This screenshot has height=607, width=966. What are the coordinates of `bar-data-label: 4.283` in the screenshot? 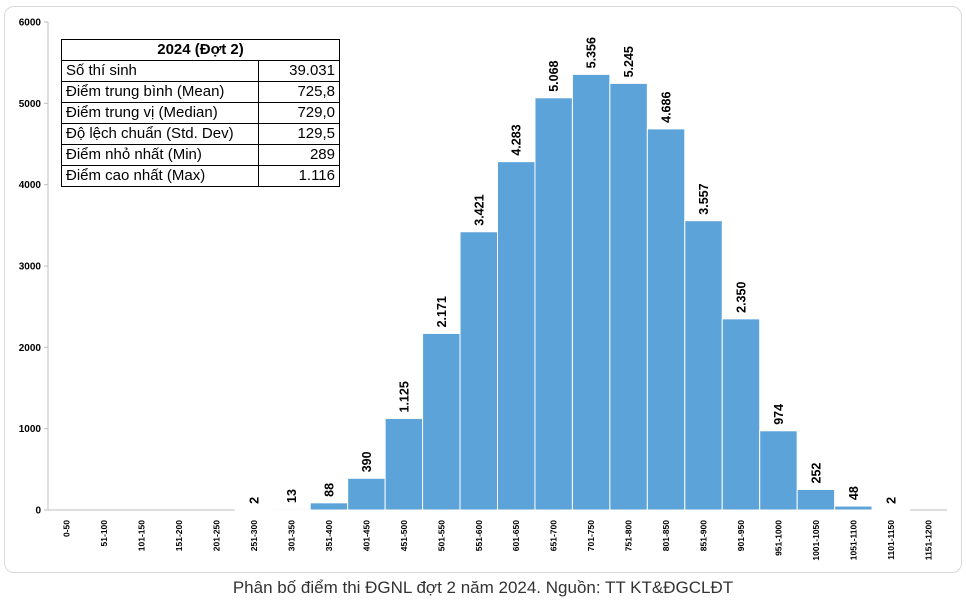 It's located at (517, 139).